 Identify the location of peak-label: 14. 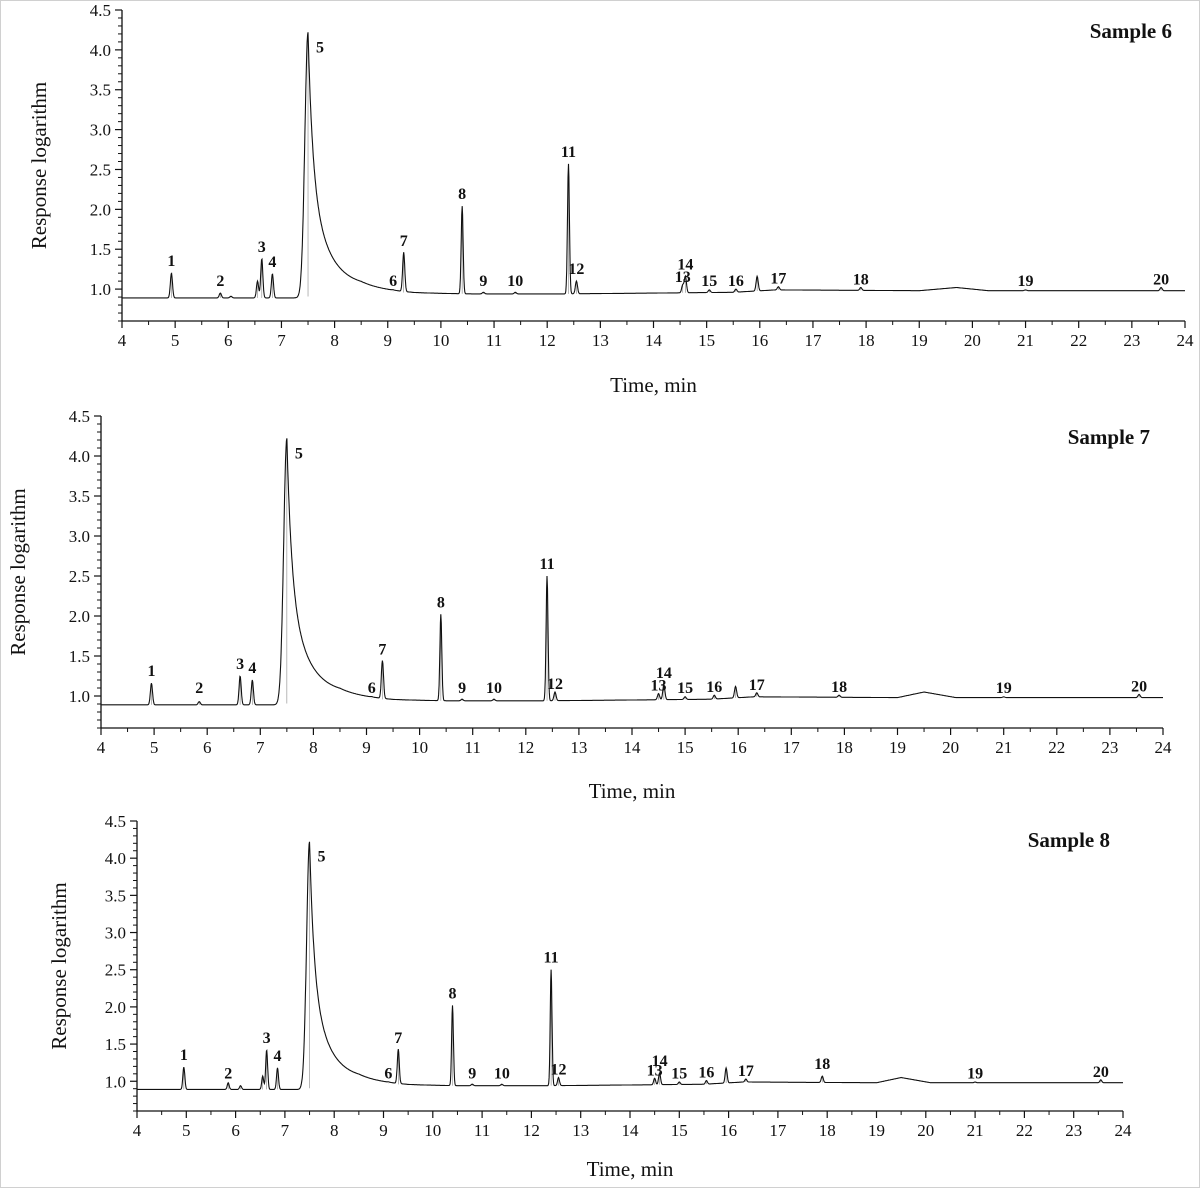
(685, 264).